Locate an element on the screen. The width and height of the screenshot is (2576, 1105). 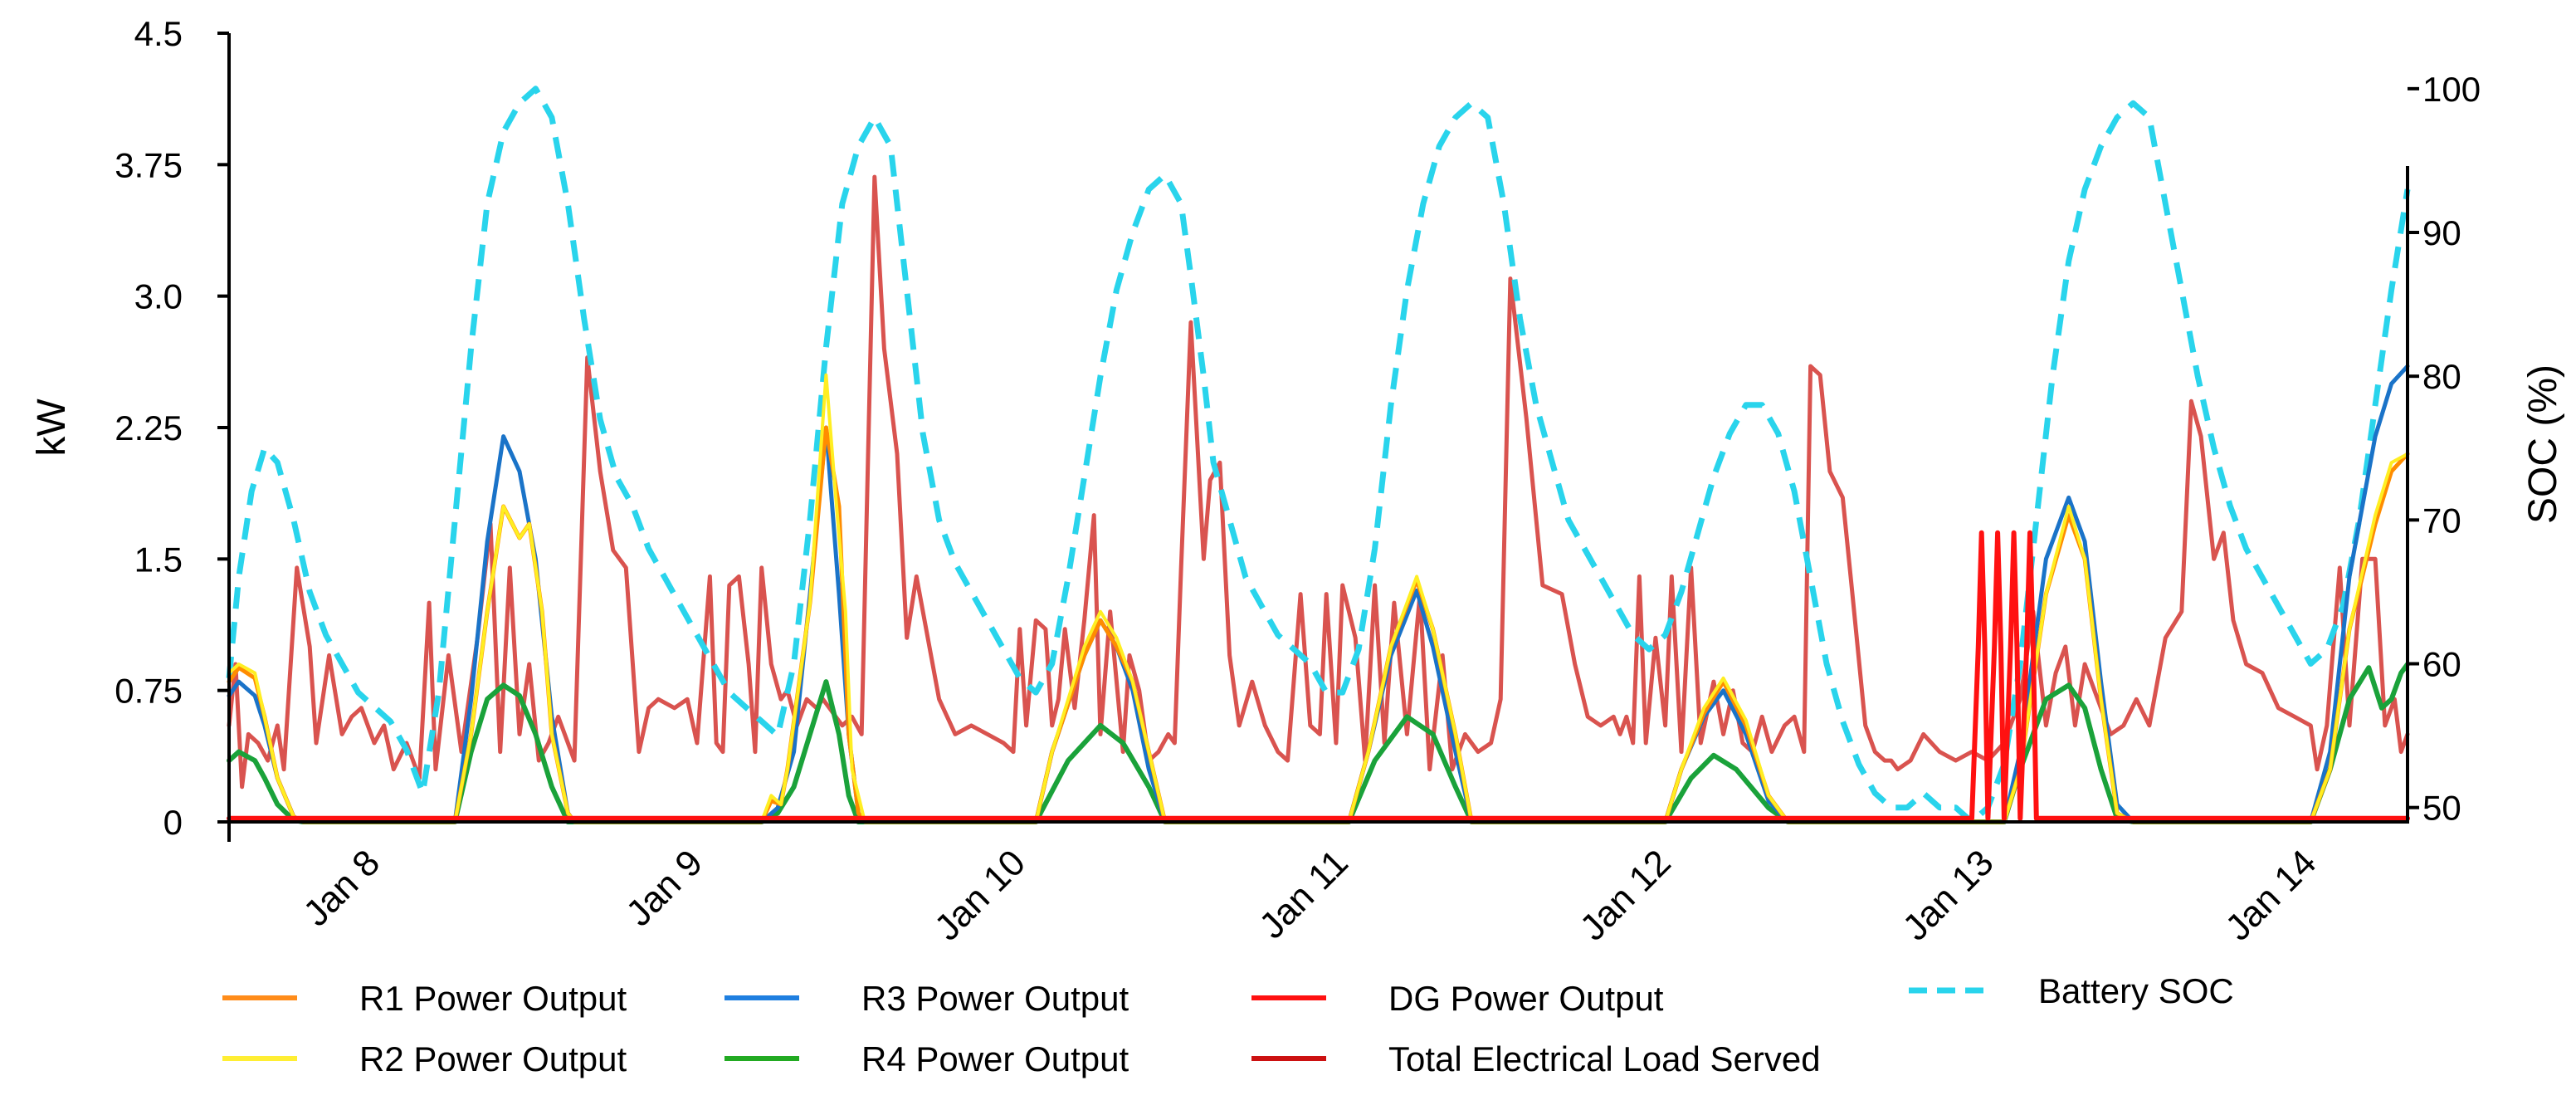
legend-item-battery-soc: Battery SOC is located at coordinates (2071, 990).